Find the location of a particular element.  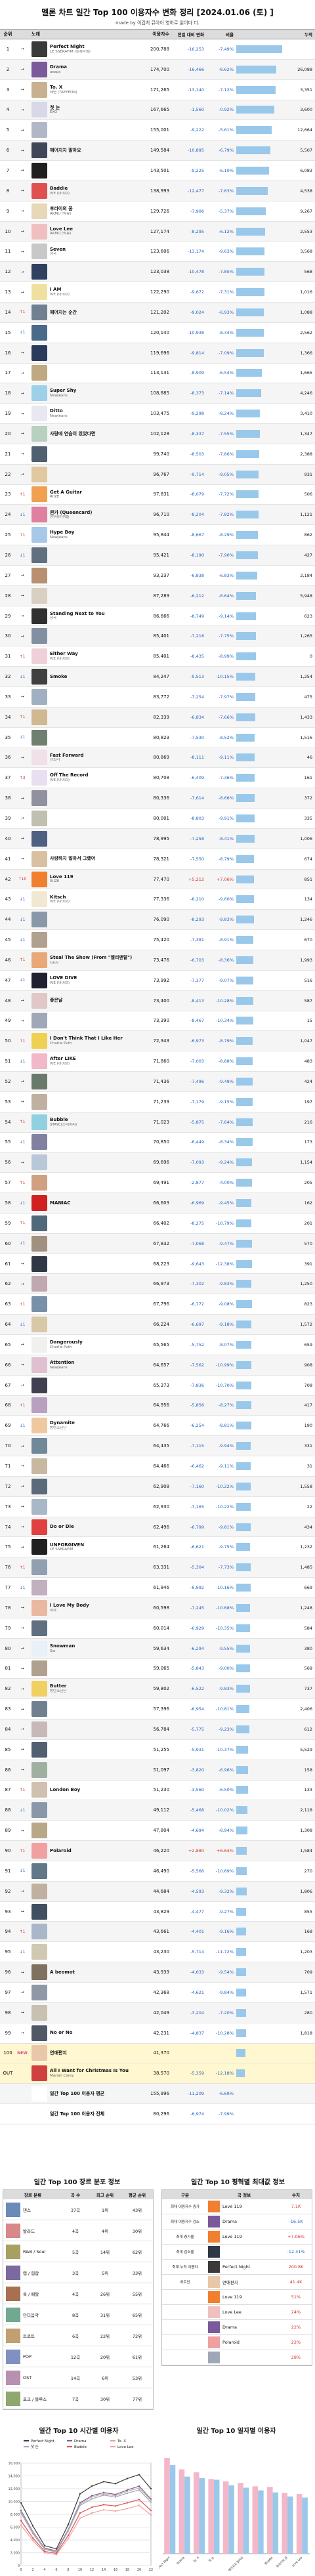

users-cell: 47,804 is located at coordinates (161, 1831).